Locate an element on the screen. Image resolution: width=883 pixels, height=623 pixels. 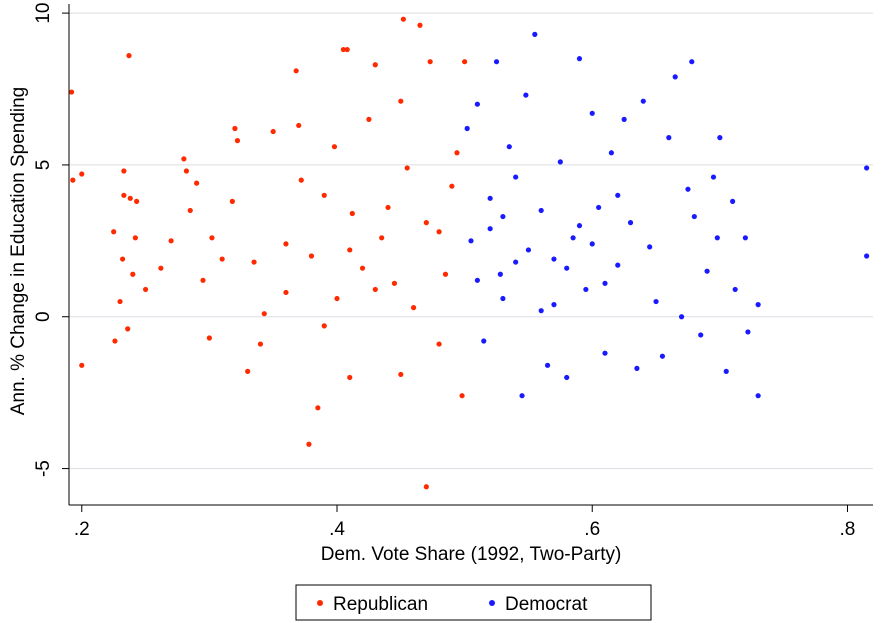
x-tick-label: .6 is located at coordinates (592, 529).